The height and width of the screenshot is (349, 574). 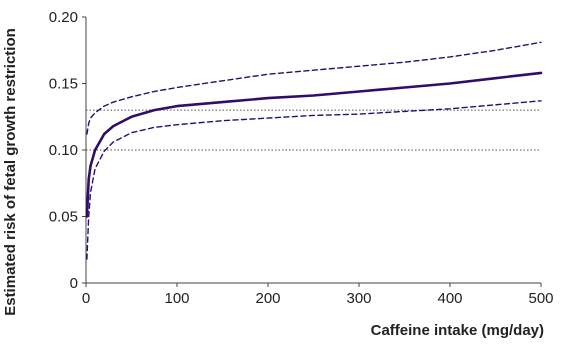 What do you see at coordinates (358, 298) in the screenshot?
I see `x-tick-label: 300` at bounding box center [358, 298].